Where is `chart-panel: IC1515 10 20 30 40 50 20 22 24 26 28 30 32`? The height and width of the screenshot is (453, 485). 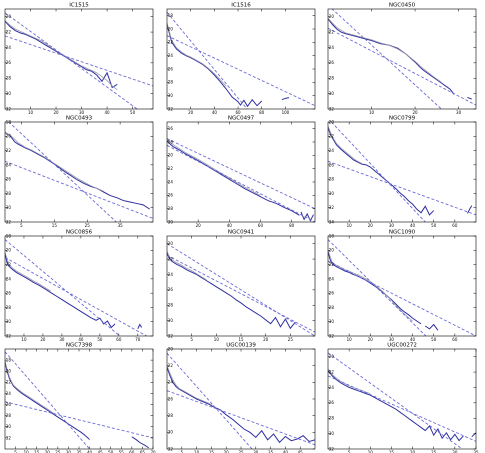 chart-panel: IC1515 10 20 30 40 50 20 22 24 26 28 30 32 is located at coordinates (79, 59).